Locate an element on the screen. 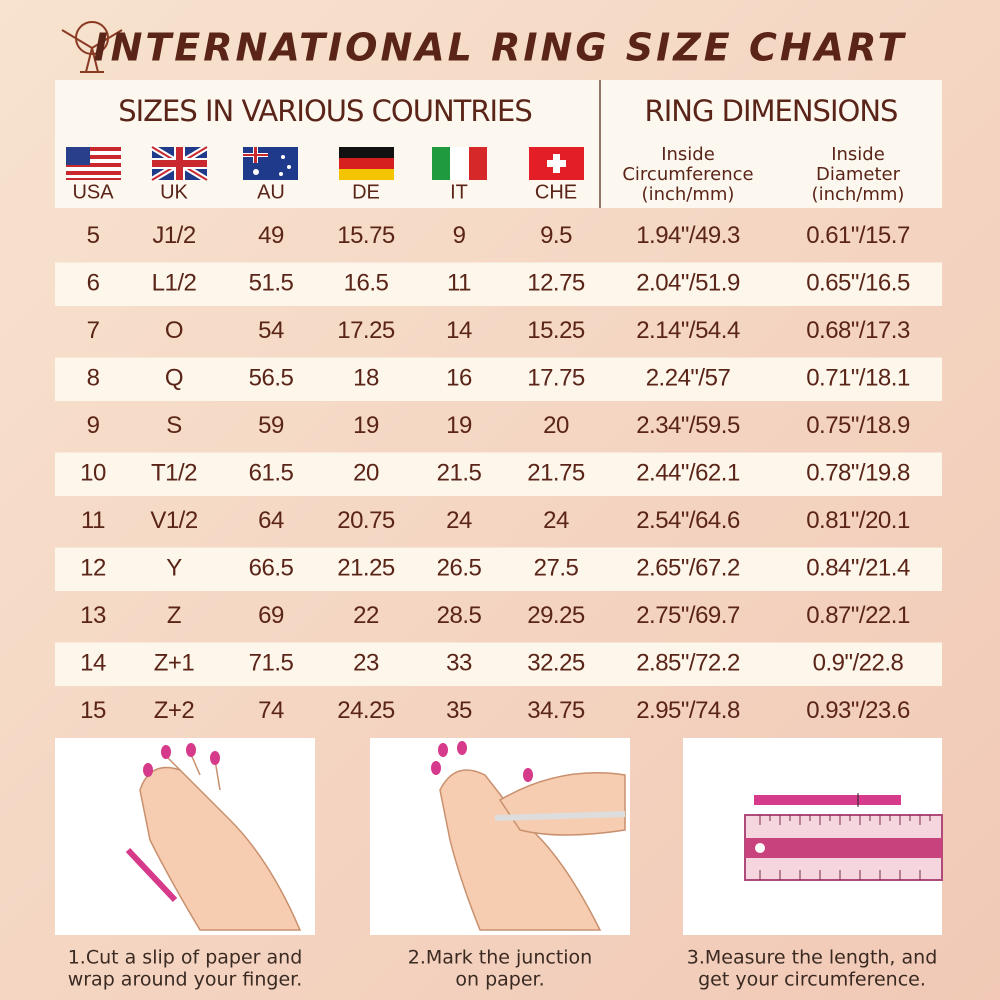  cell: 1.94"/49.3 is located at coordinates (688, 235).